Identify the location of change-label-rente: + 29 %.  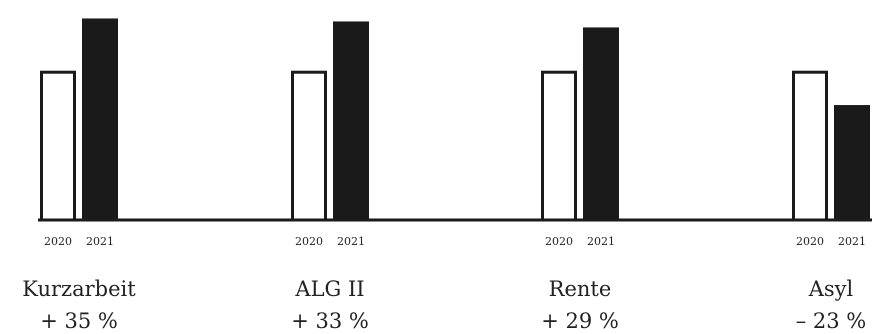
(580, 321).